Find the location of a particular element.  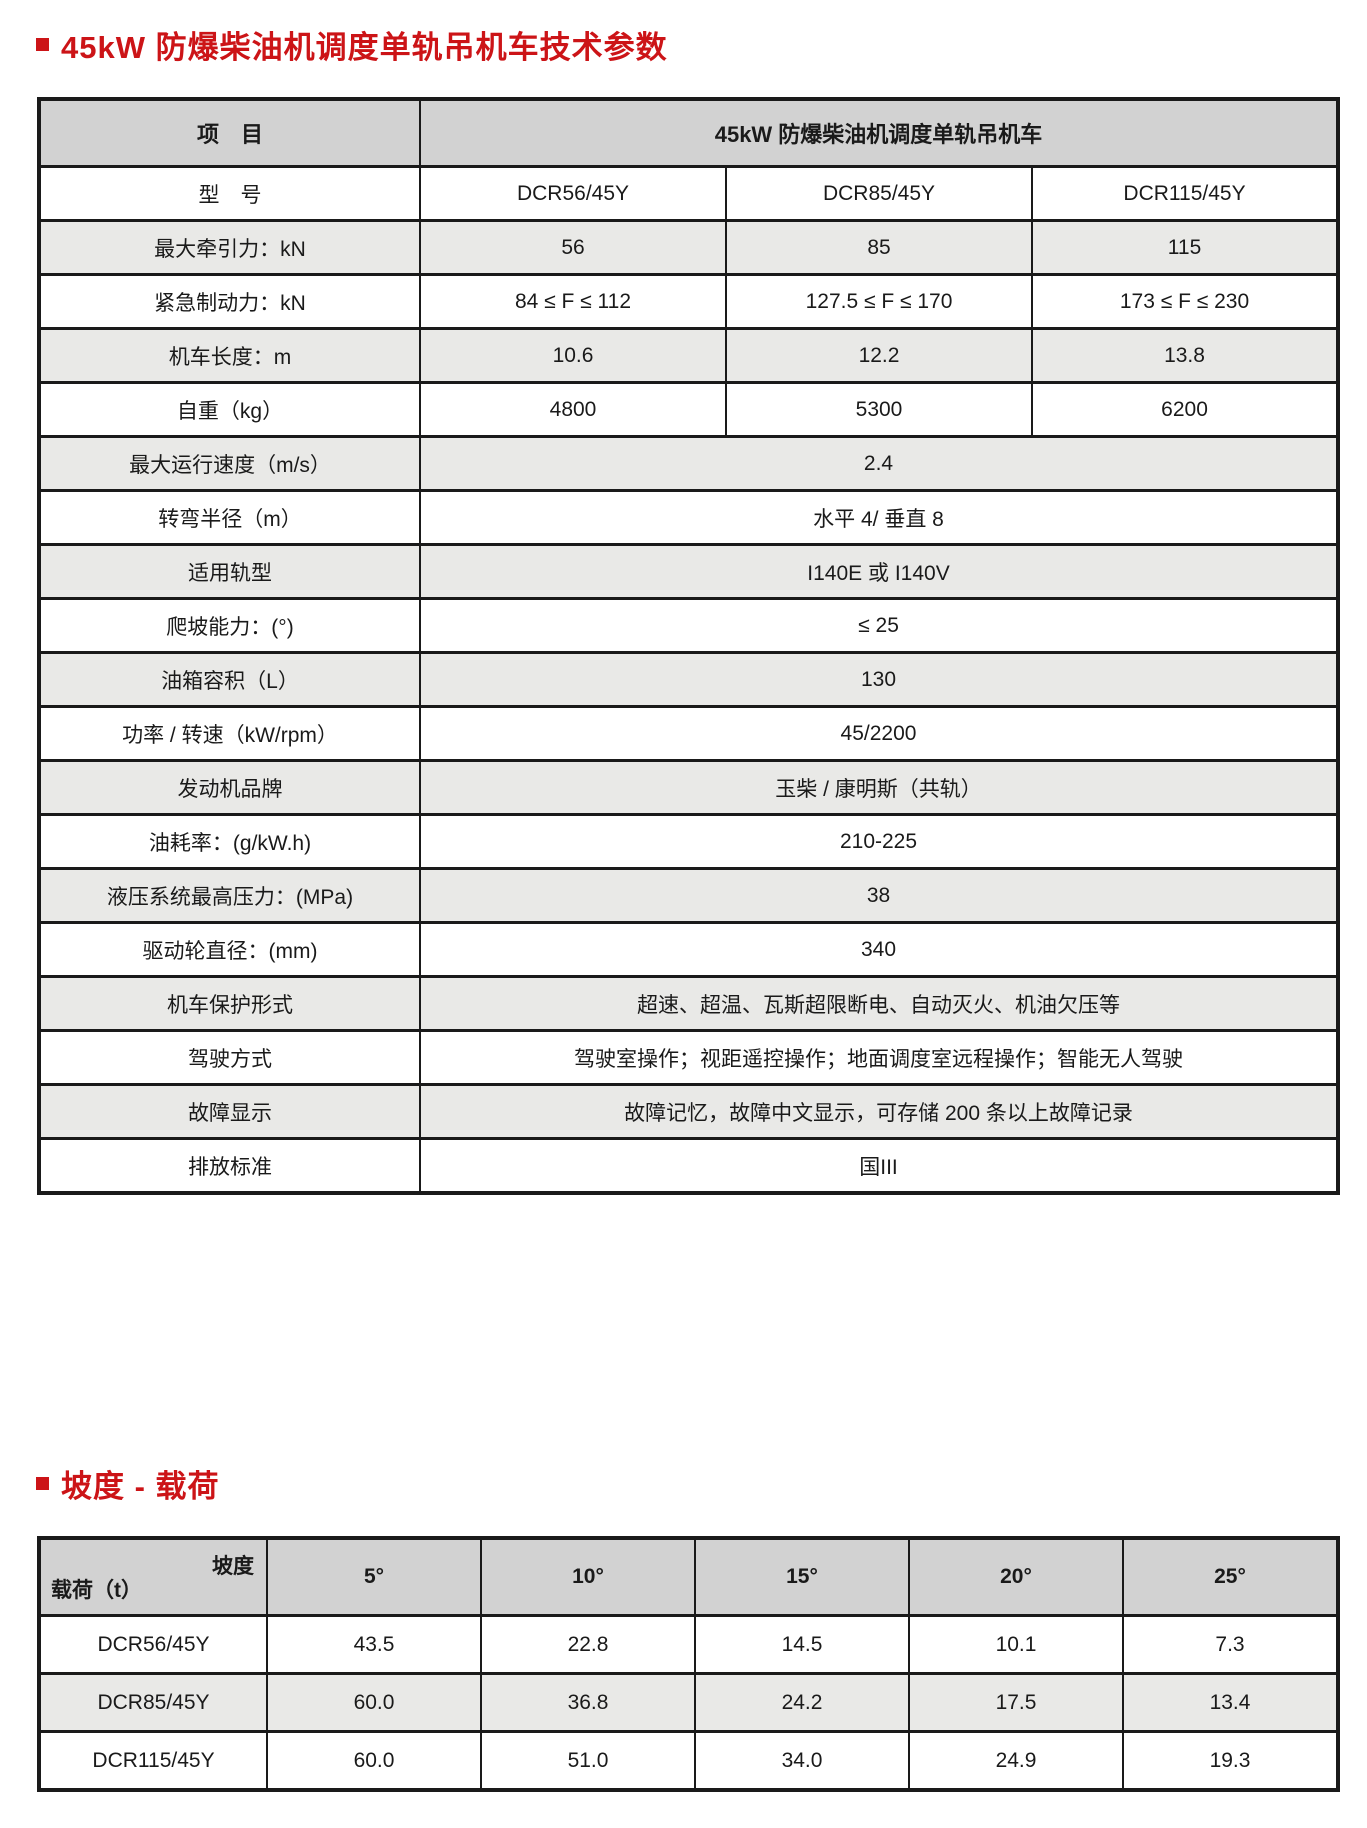

spec-table-row: 爬坡能力：(°) ≤ 25 is located at coordinates (689, 625).